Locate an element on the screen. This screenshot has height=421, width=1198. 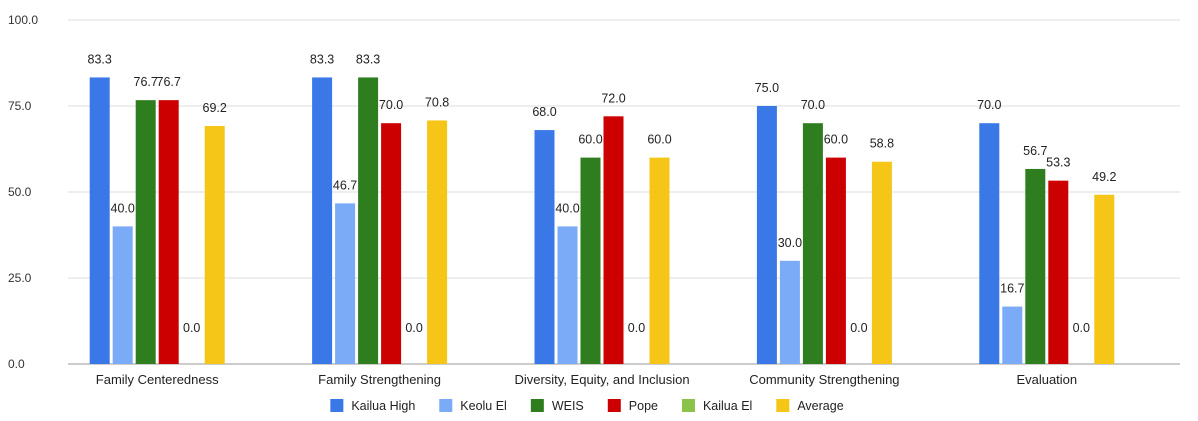
data-label: 75.0 is located at coordinates (767, 88).